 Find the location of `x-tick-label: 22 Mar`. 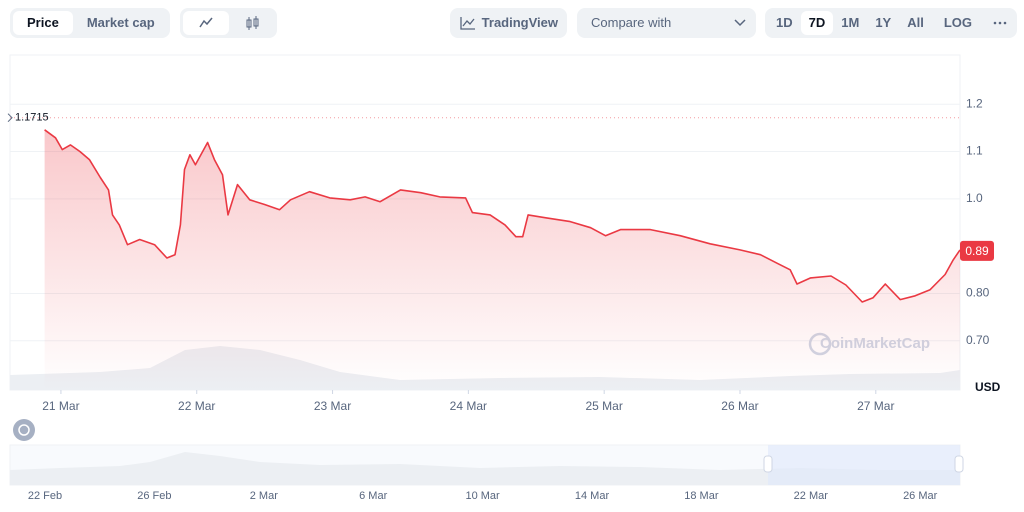

x-tick-label: 22 Mar is located at coordinates (196, 406).